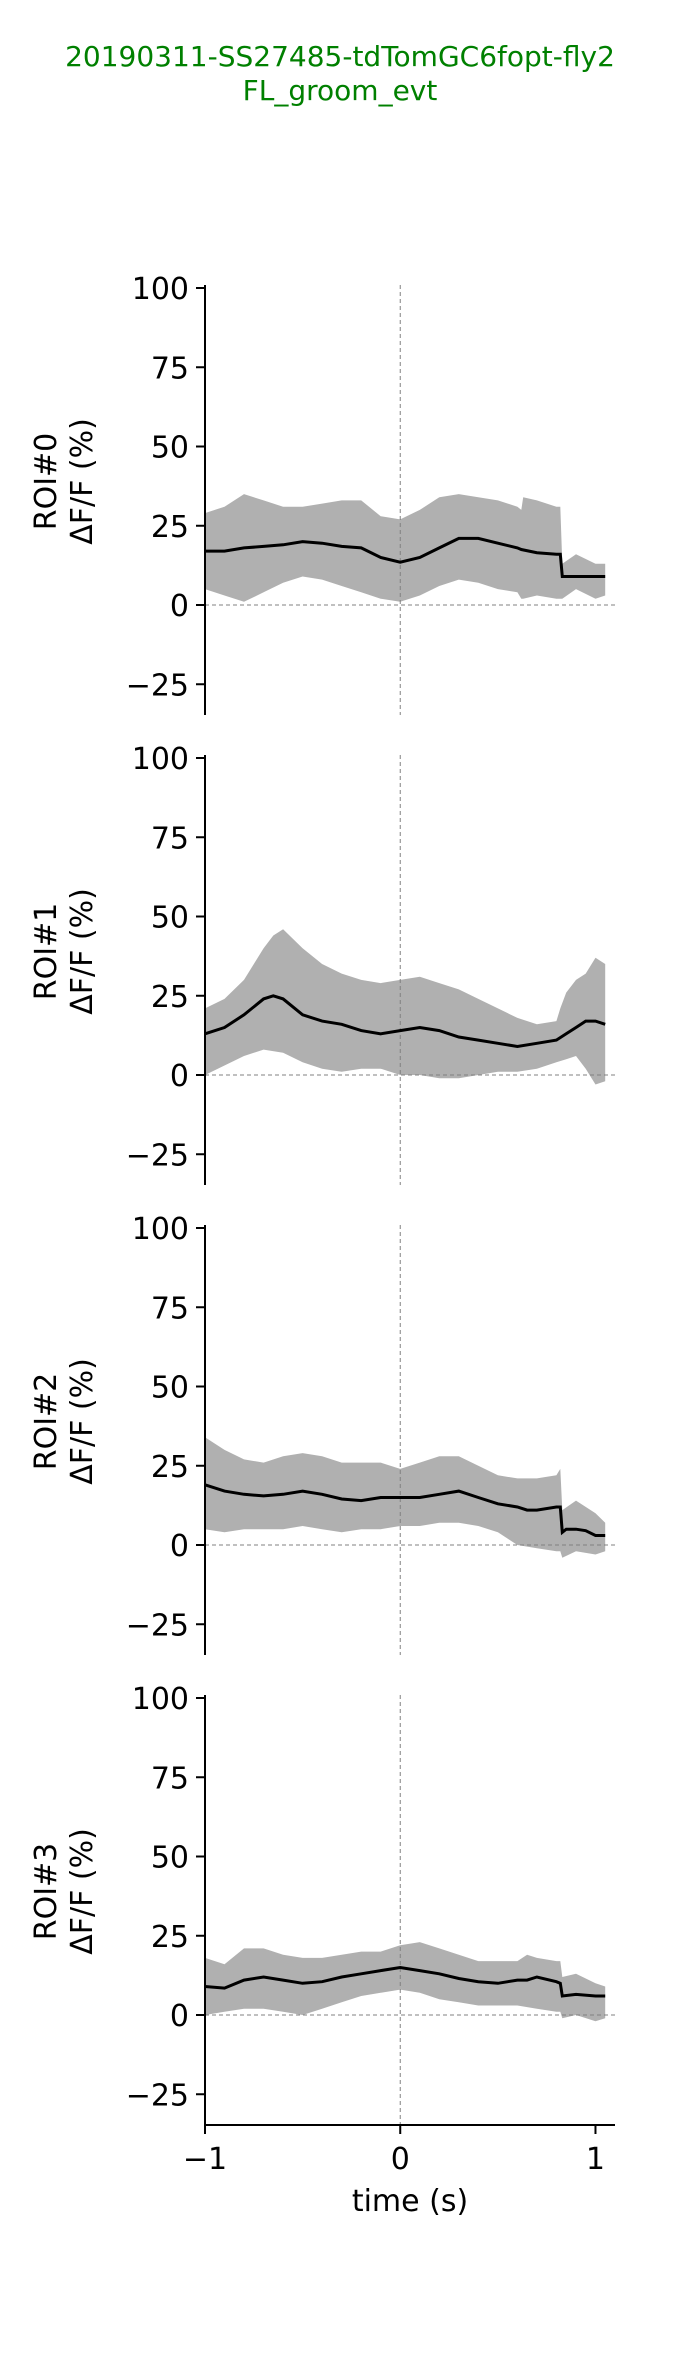 The image size is (680, 2380). Describe the element at coordinates (170, 527) in the screenshot. I see `y-tick-label-0-3: 25` at that location.